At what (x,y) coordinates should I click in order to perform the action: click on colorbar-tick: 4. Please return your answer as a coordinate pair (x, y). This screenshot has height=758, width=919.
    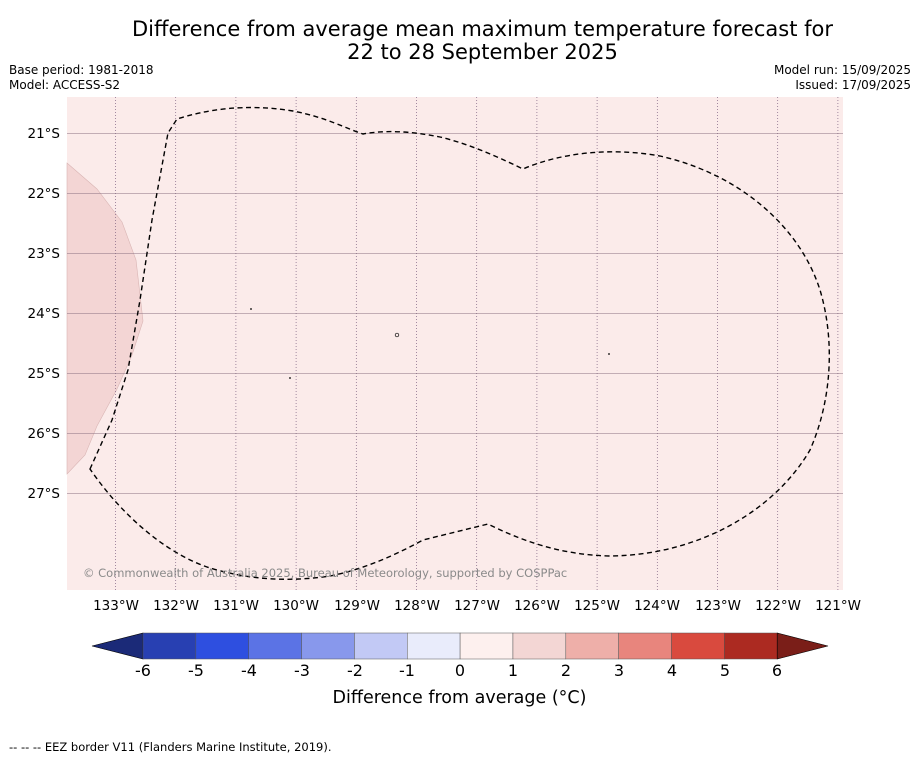
    Looking at the image, I should click on (672, 670).